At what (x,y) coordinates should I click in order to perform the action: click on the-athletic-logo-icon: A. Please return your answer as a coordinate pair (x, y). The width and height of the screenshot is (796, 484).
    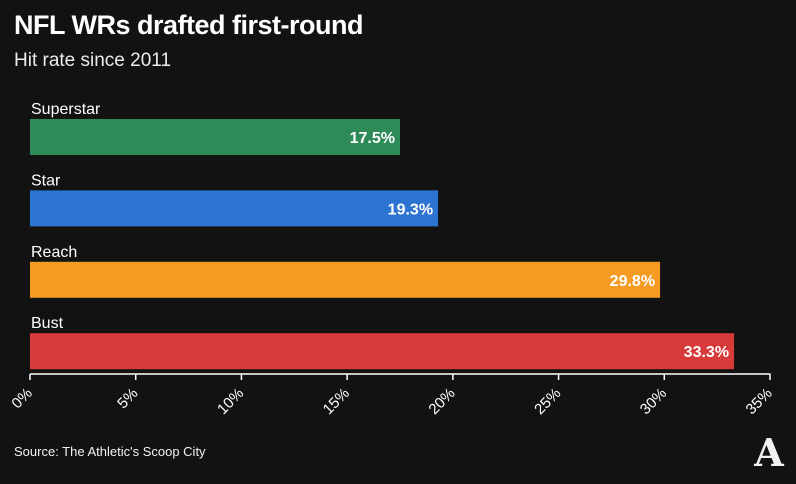
    Looking at the image, I should click on (768, 452).